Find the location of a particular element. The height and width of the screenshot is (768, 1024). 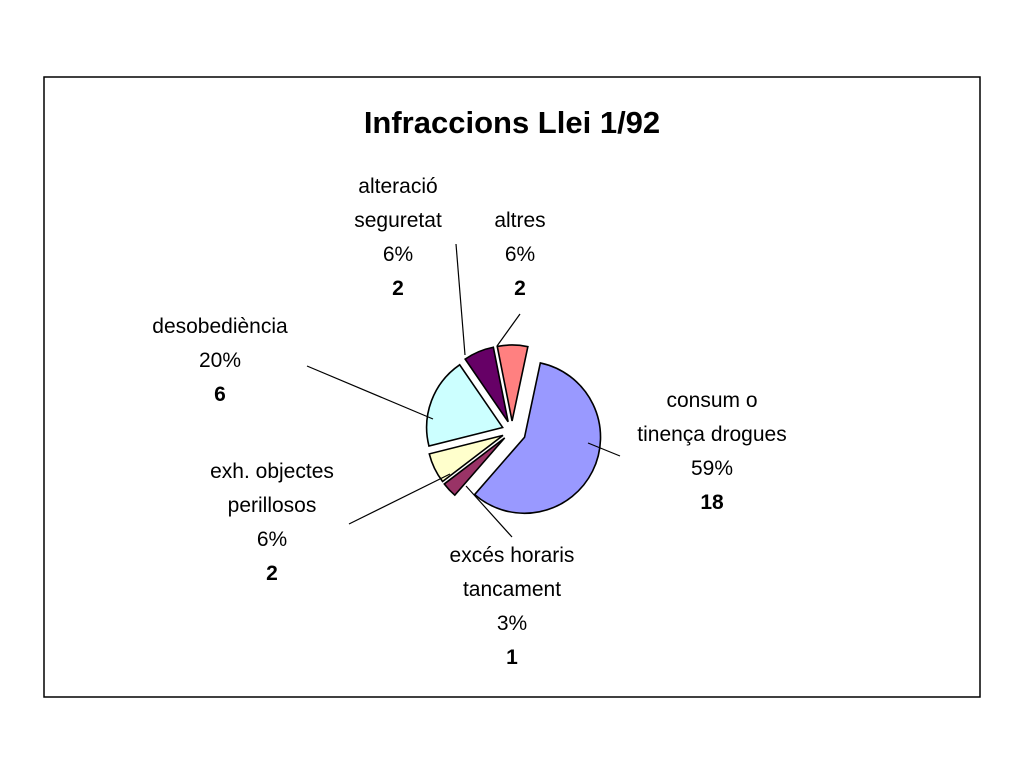

slice-count-label-4: 2 is located at coordinates (398, 288).